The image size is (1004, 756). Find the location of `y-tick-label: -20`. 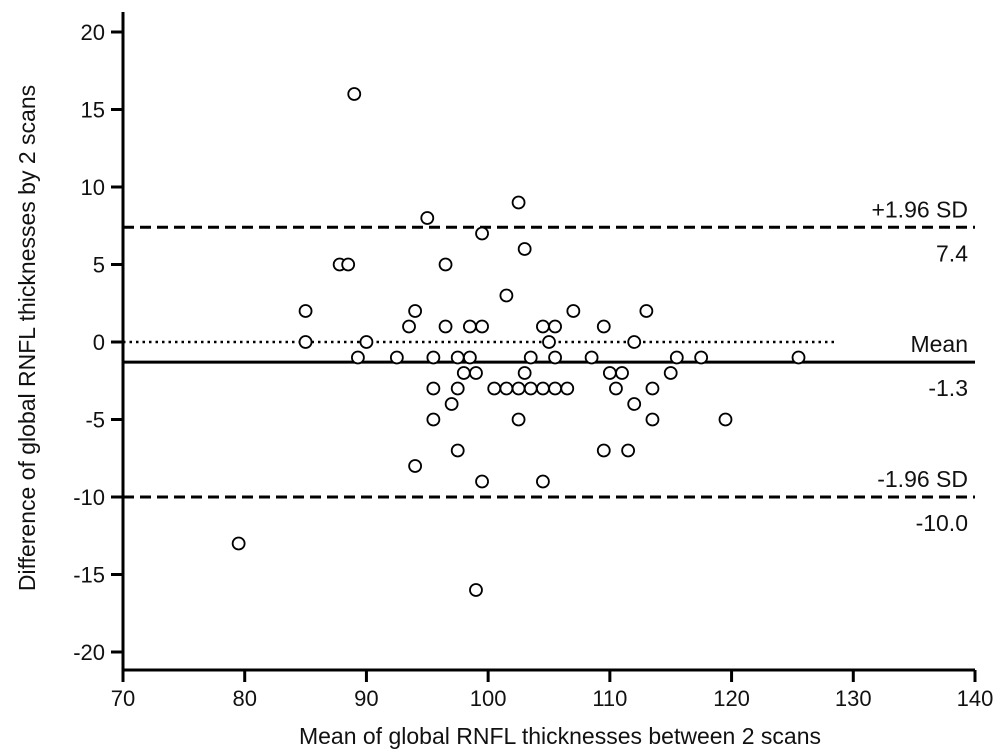

y-tick-label: -20 is located at coordinates (89, 652).